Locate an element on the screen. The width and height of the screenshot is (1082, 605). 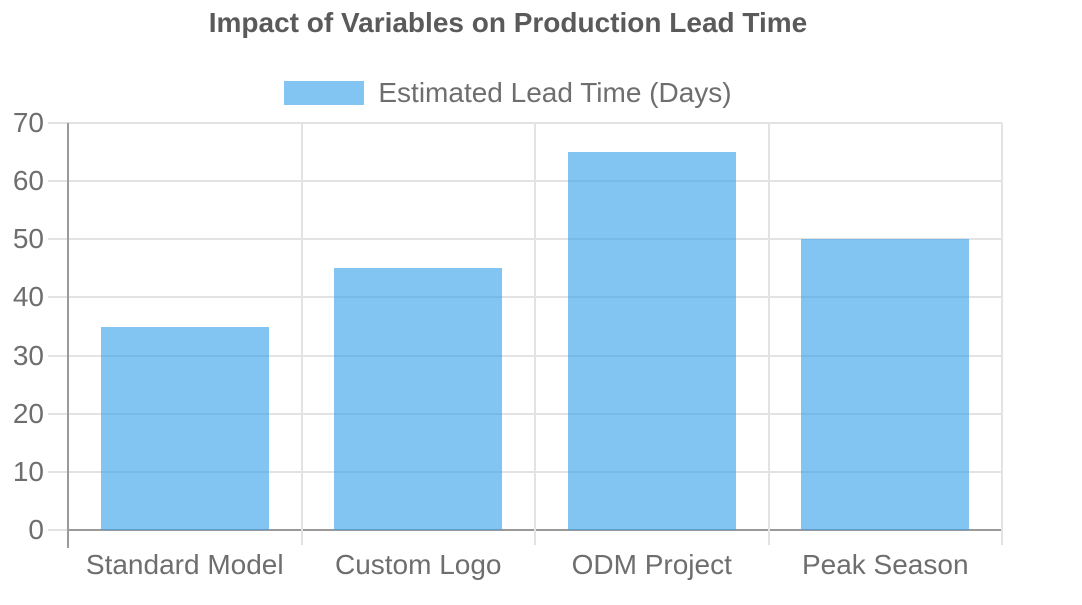
legend: Estimated Lead Time (Days) is located at coordinates (508, 93).